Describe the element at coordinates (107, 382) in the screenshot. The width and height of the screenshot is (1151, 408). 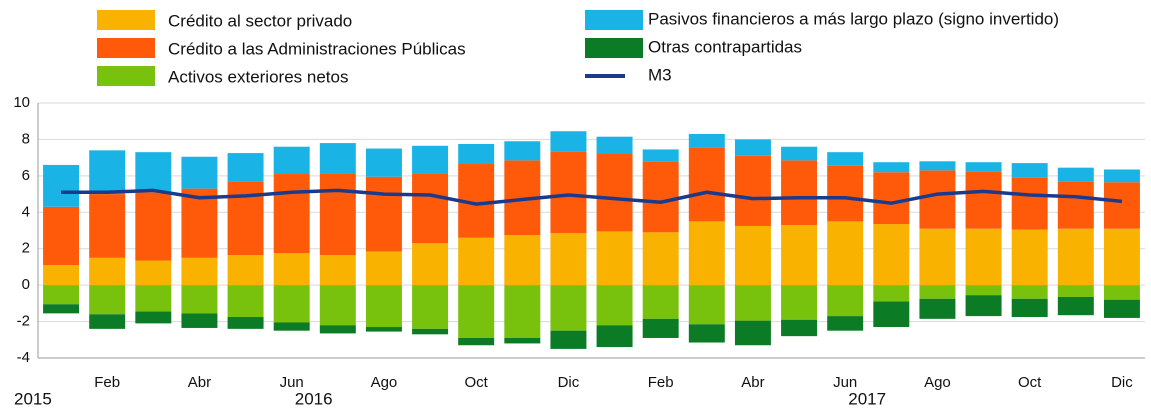
I see `x-tick-label: Feb` at that location.